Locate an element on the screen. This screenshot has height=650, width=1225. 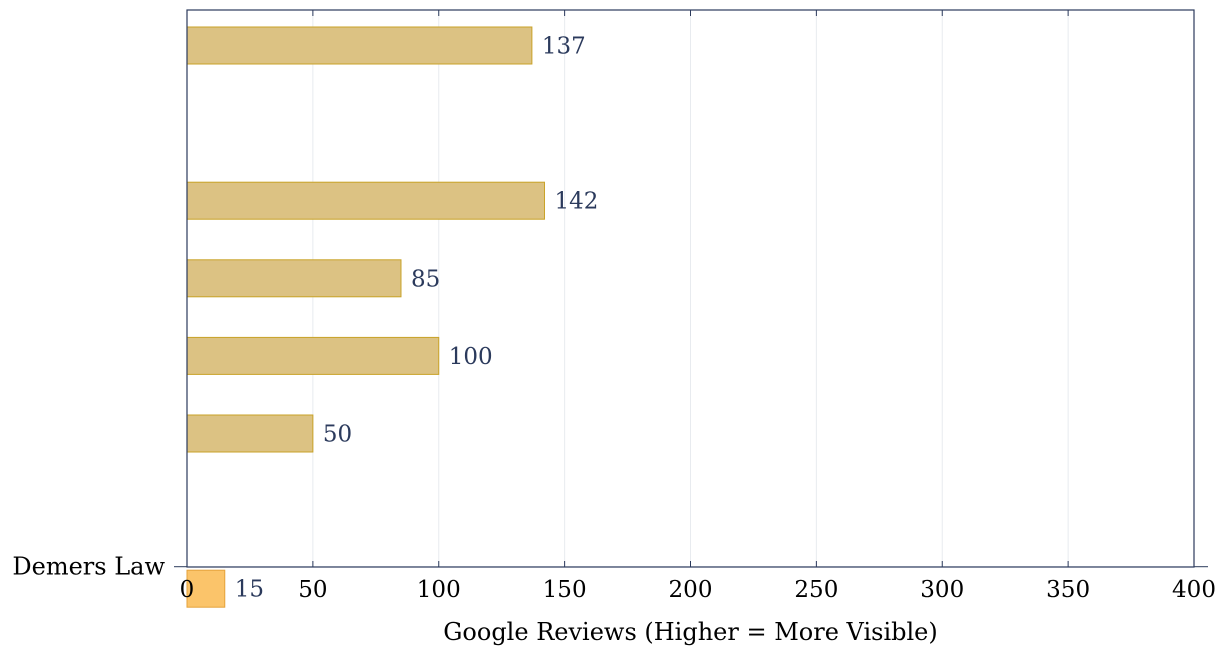
data-label-4: 50 is located at coordinates (337, 435).